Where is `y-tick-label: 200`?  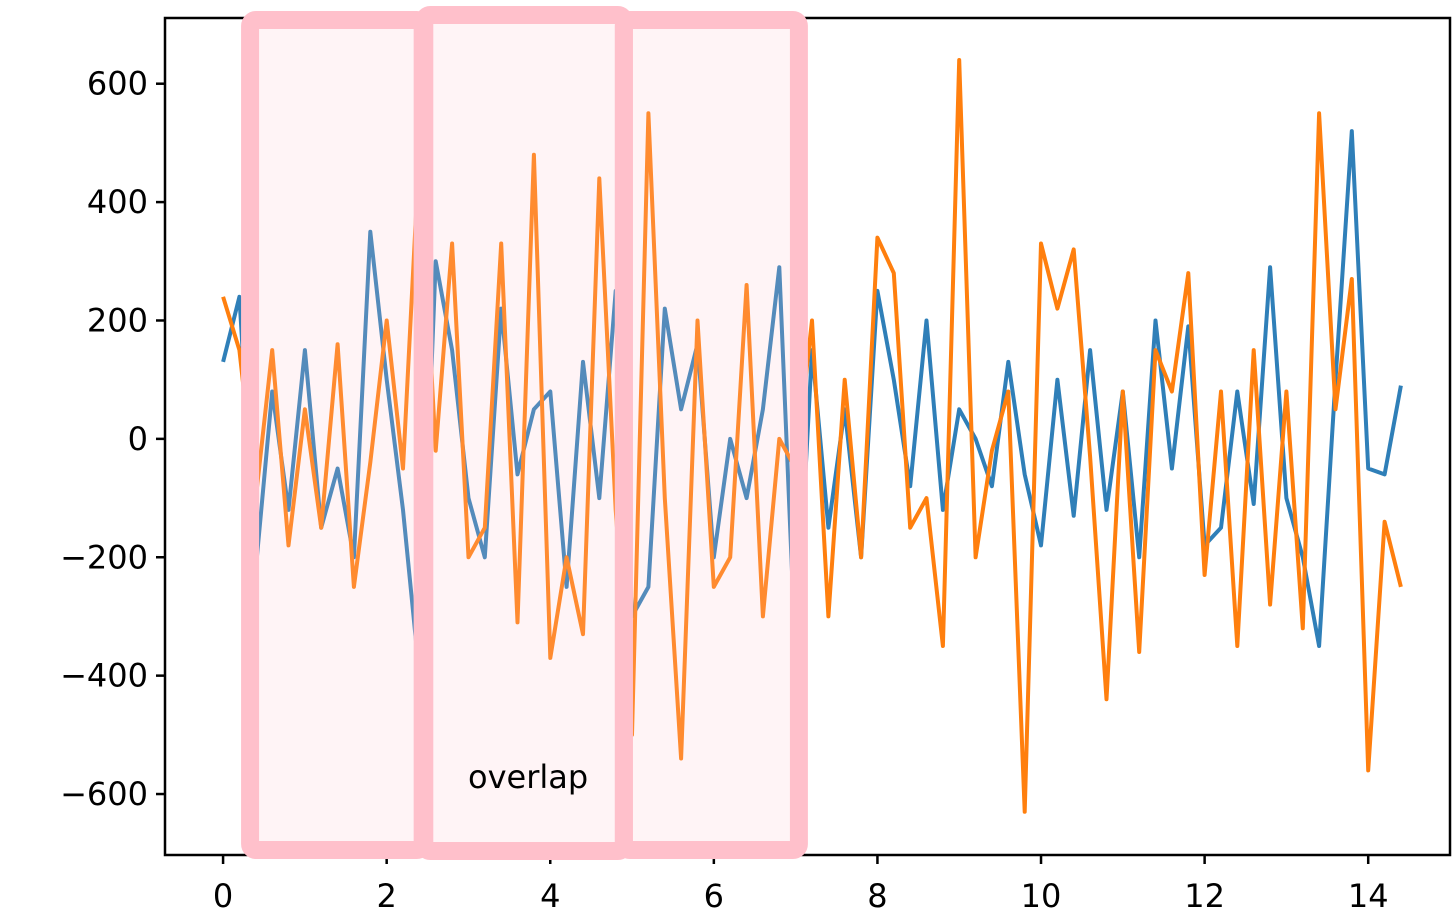 y-tick-label: 200 is located at coordinates (117, 320).